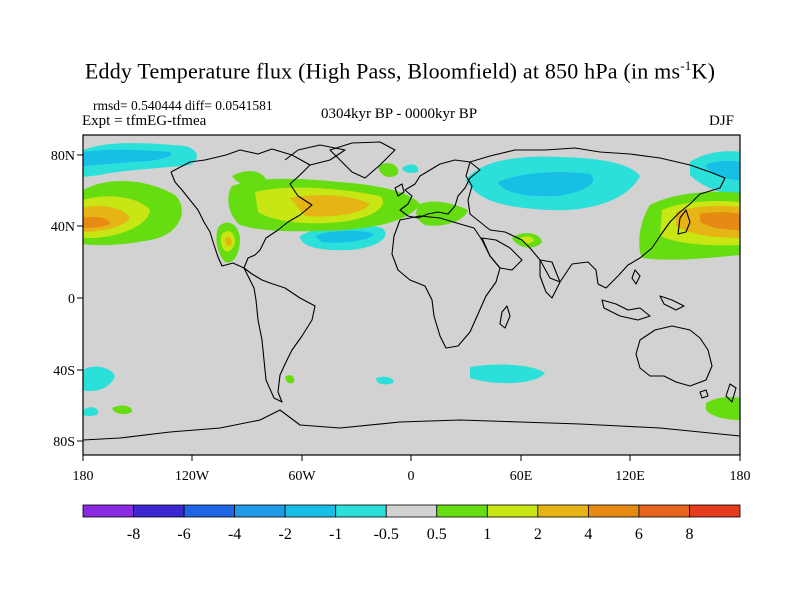  What do you see at coordinates (740, 476) in the screenshot?
I see `lon-label-180-east: 180` at bounding box center [740, 476].